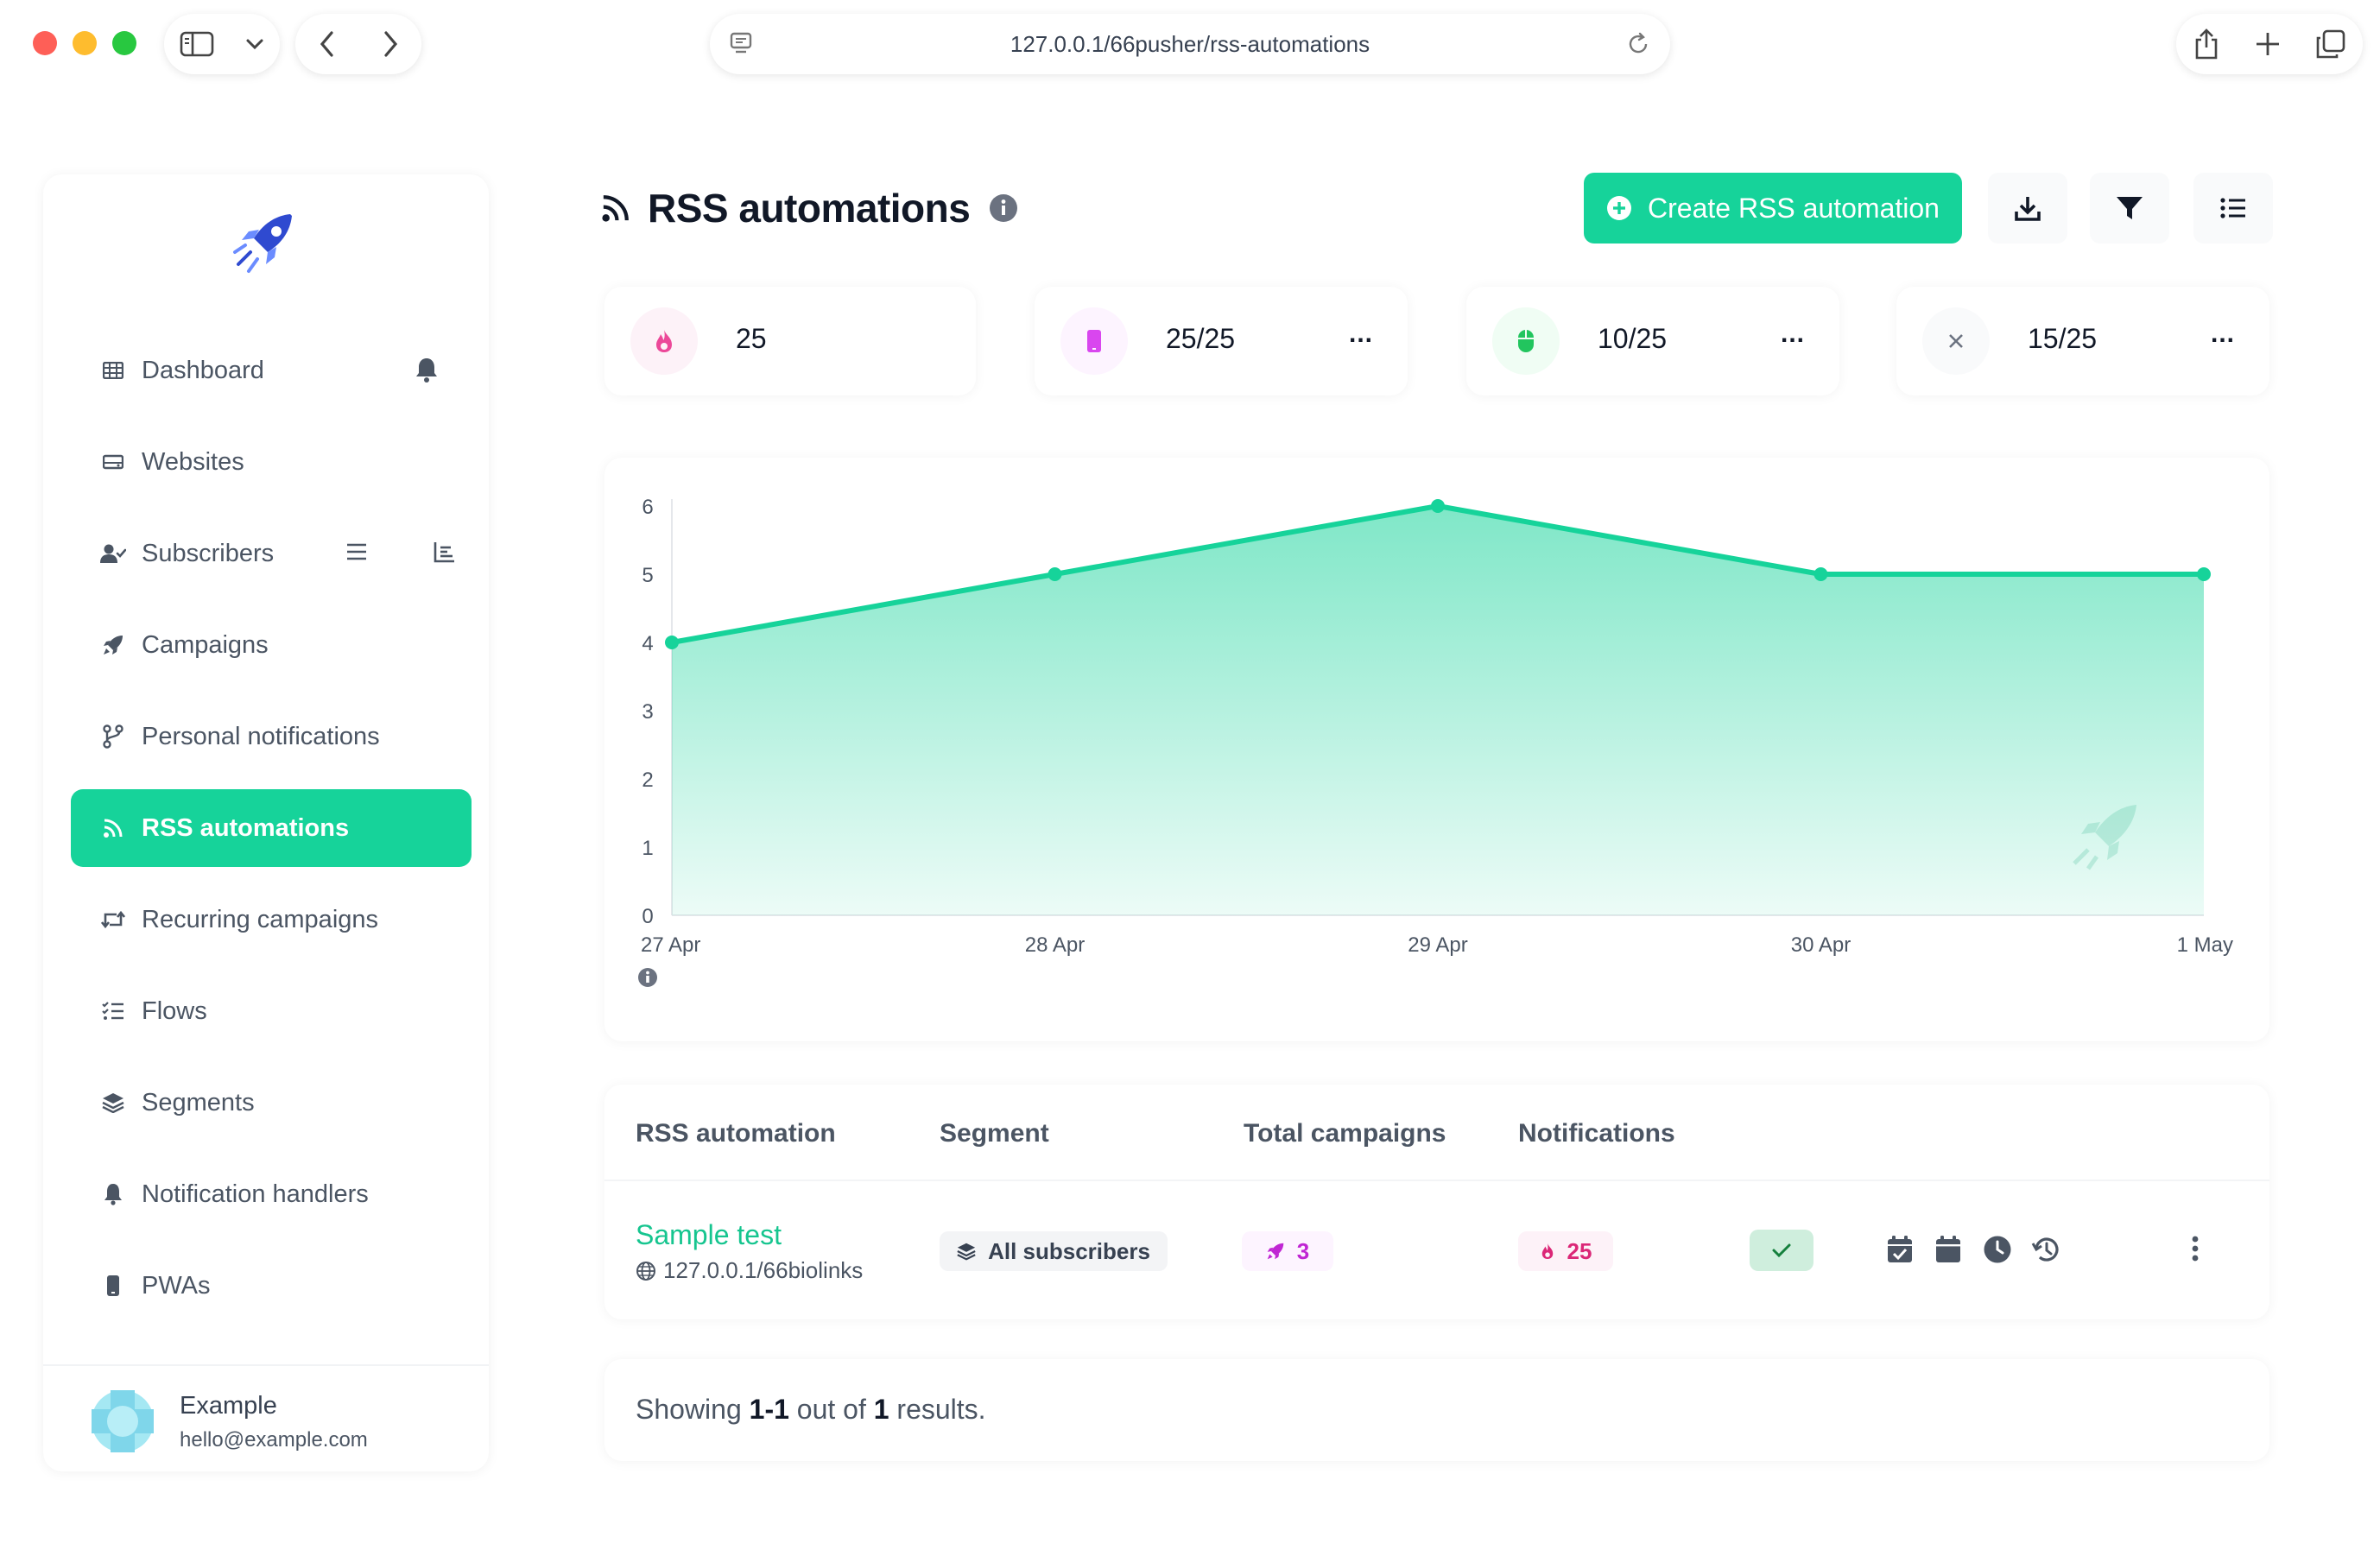 The height and width of the screenshot is (1556, 2380). I want to click on notifications-value: 25, so click(1580, 1250).